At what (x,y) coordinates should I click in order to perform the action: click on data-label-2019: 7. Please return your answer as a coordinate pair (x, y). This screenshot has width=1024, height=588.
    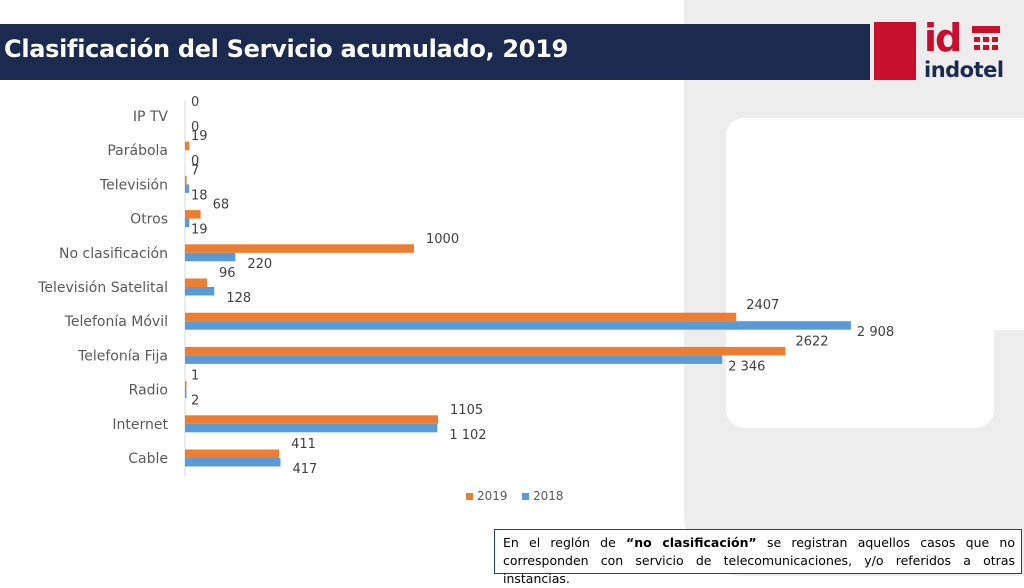
    Looking at the image, I should click on (195, 170).